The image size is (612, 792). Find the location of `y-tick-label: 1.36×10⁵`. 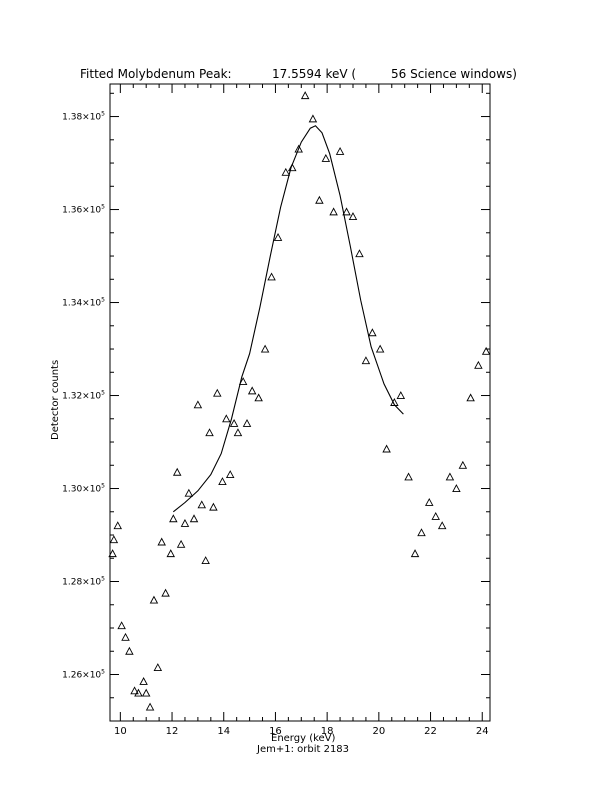

y-tick-label: 1.36×10⁵ is located at coordinates (83, 210).